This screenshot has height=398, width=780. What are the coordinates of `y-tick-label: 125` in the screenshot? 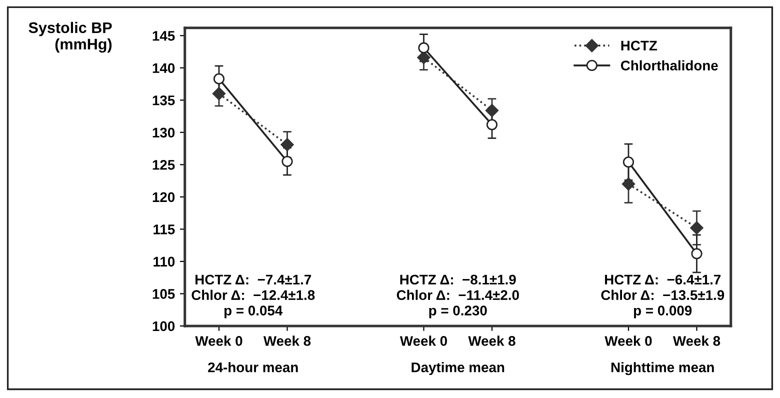 It's located at (163, 165).